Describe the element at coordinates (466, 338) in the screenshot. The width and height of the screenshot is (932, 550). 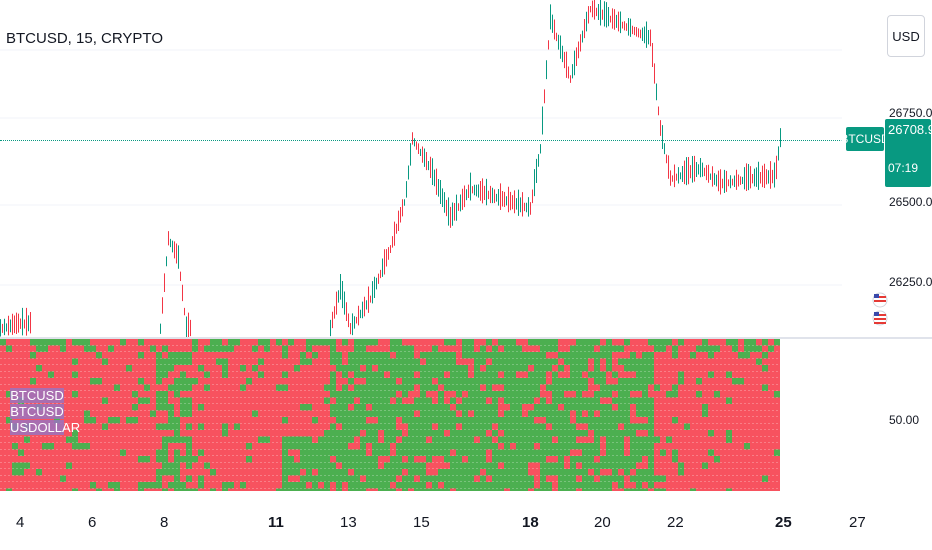
I see `pane-separator` at that location.